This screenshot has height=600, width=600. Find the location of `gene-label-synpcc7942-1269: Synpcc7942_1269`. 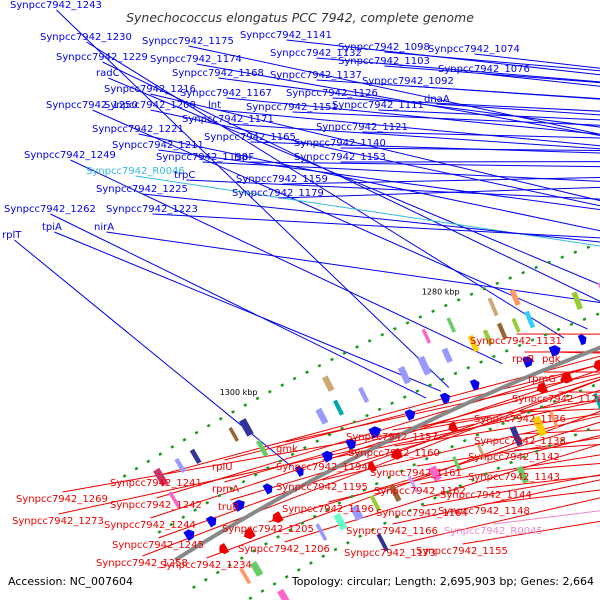

gene-label-synpcc7942-1269: Synpcc7942_1269 is located at coordinates (62, 499).